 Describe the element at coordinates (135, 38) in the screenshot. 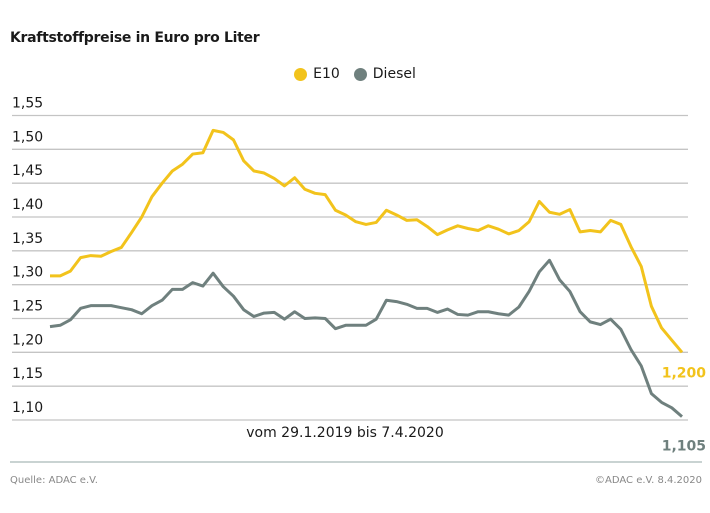

I see `chart-title: Kraftstoffpreise in Euro pro Liter` at that location.